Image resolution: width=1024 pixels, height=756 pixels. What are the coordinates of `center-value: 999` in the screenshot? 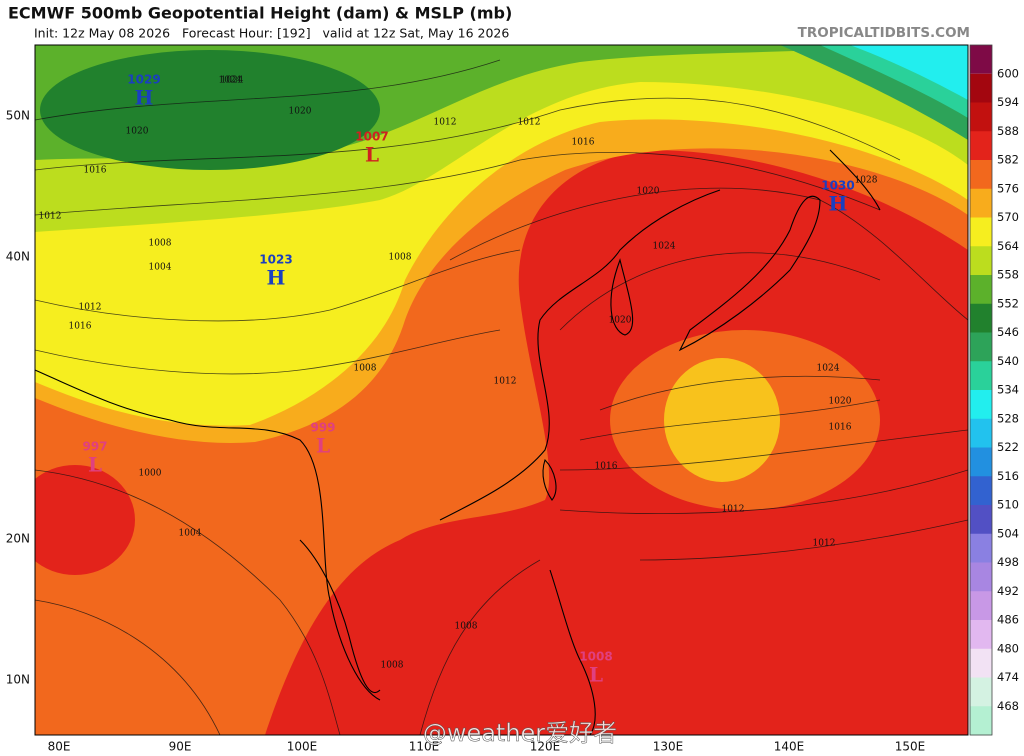 It's located at (322, 428).